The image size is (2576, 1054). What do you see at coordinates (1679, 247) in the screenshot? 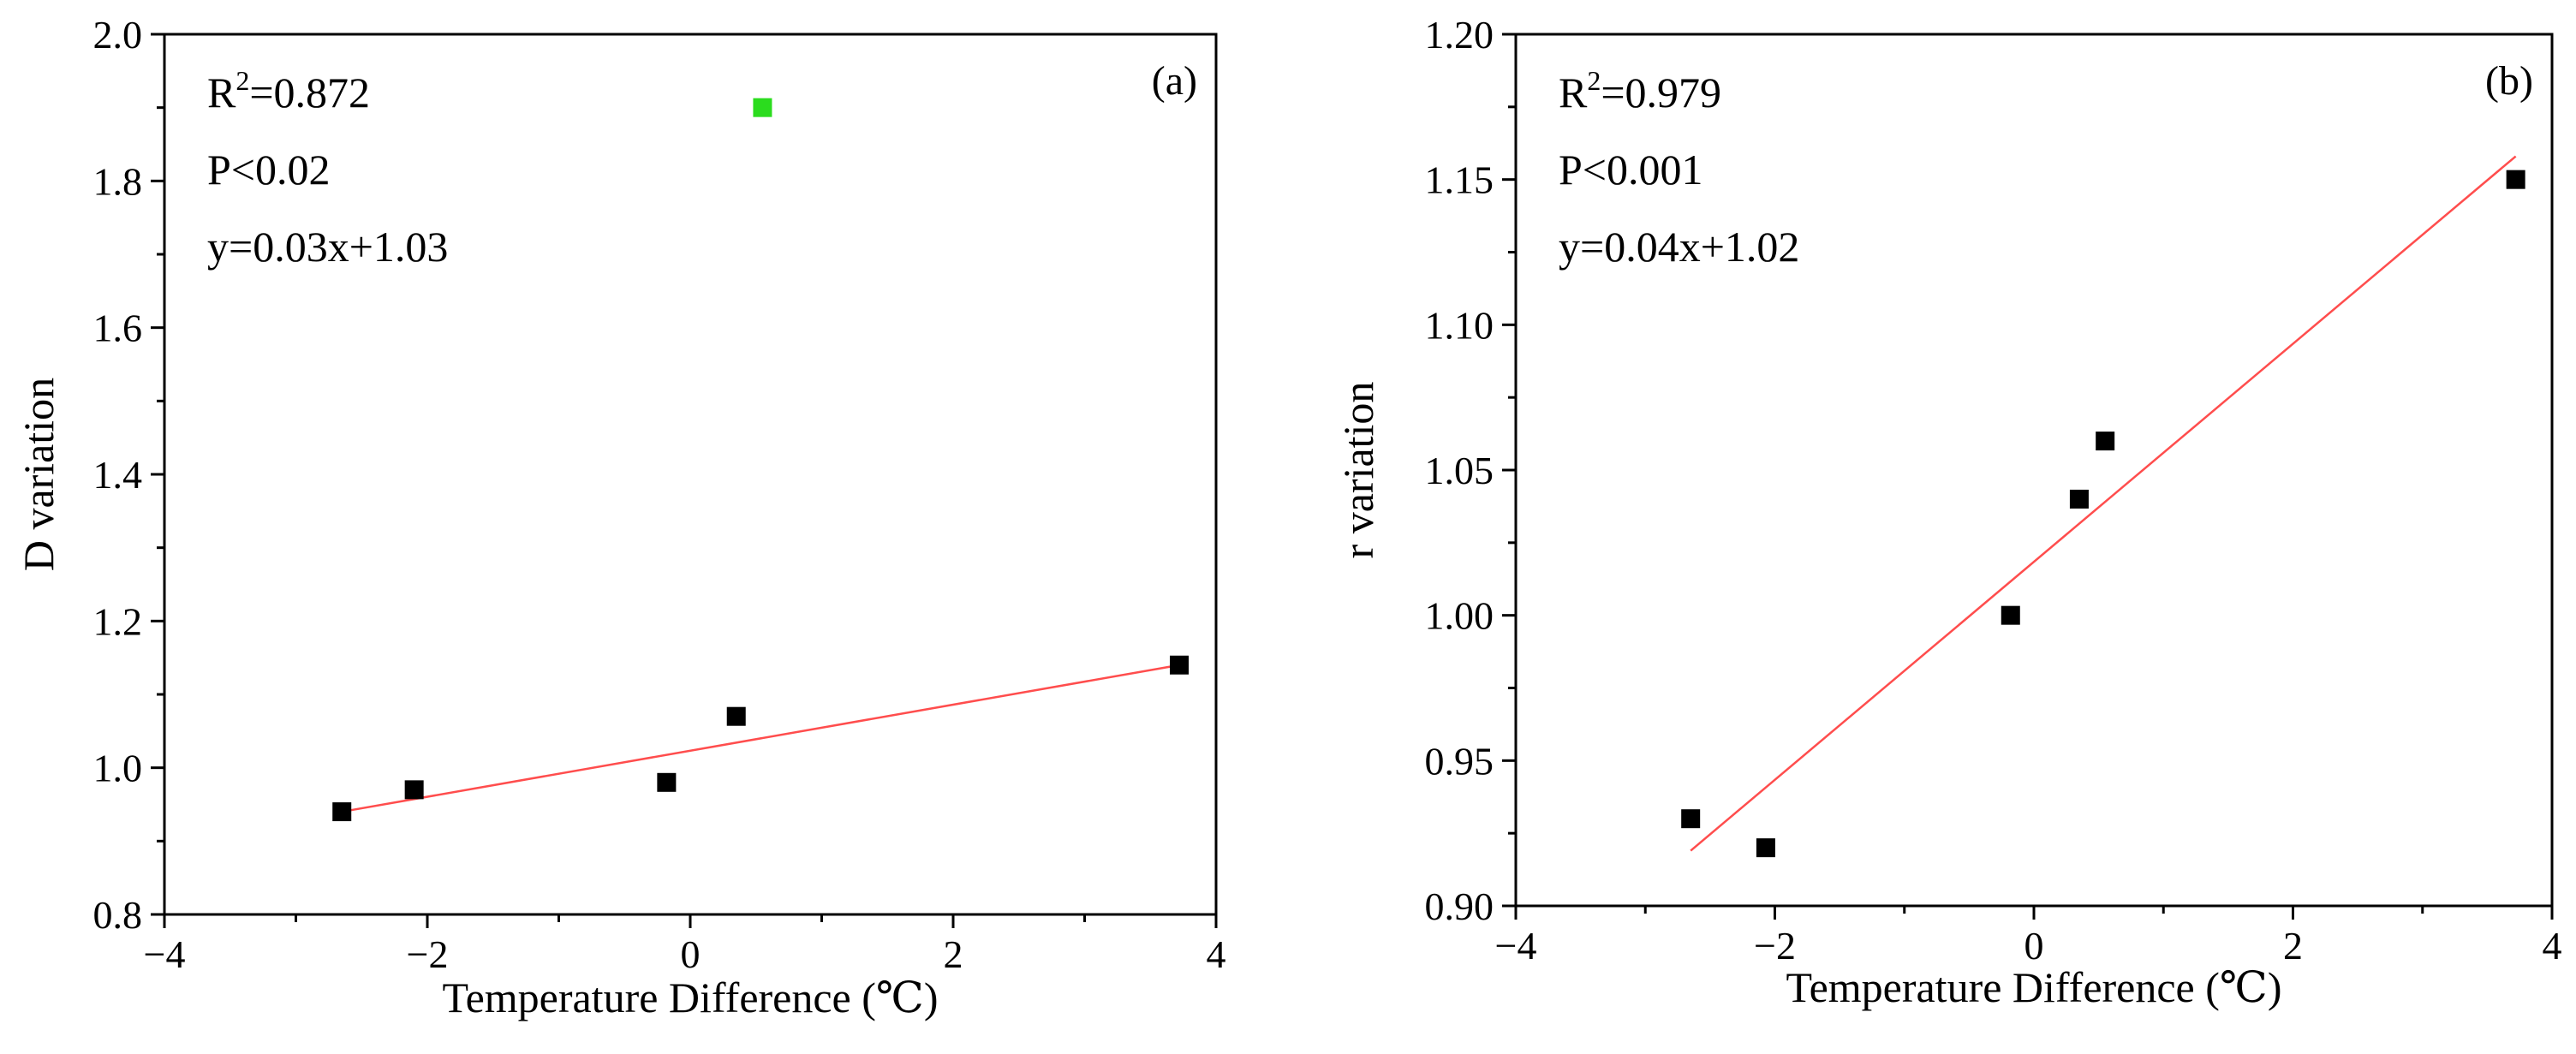
I see `regression-equation: y=0.04x+1.02` at bounding box center [1679, 247].